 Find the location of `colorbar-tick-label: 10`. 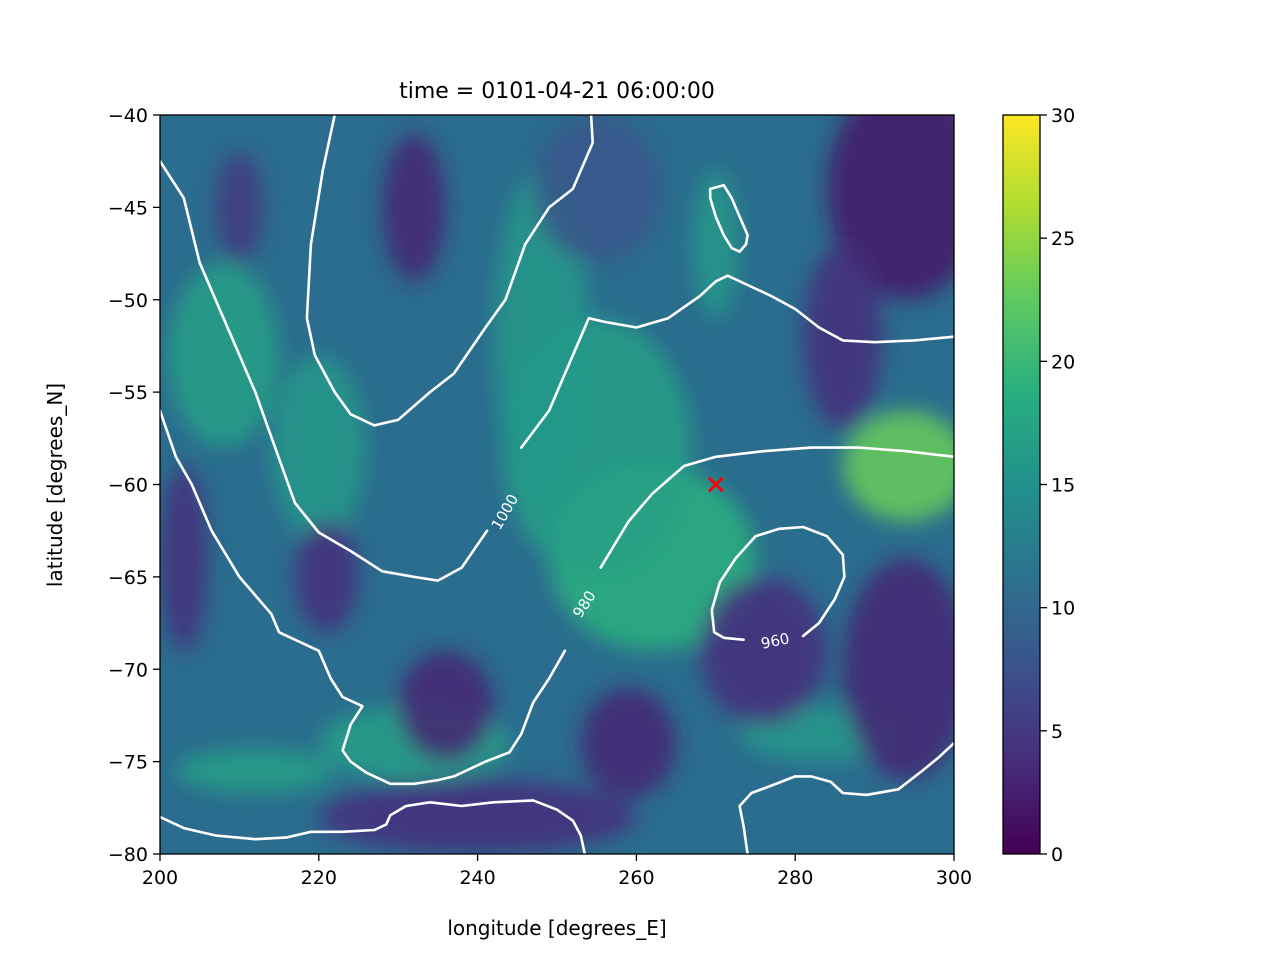

colorbar-tick-label: 10 is located at coordinates (1063, 609).